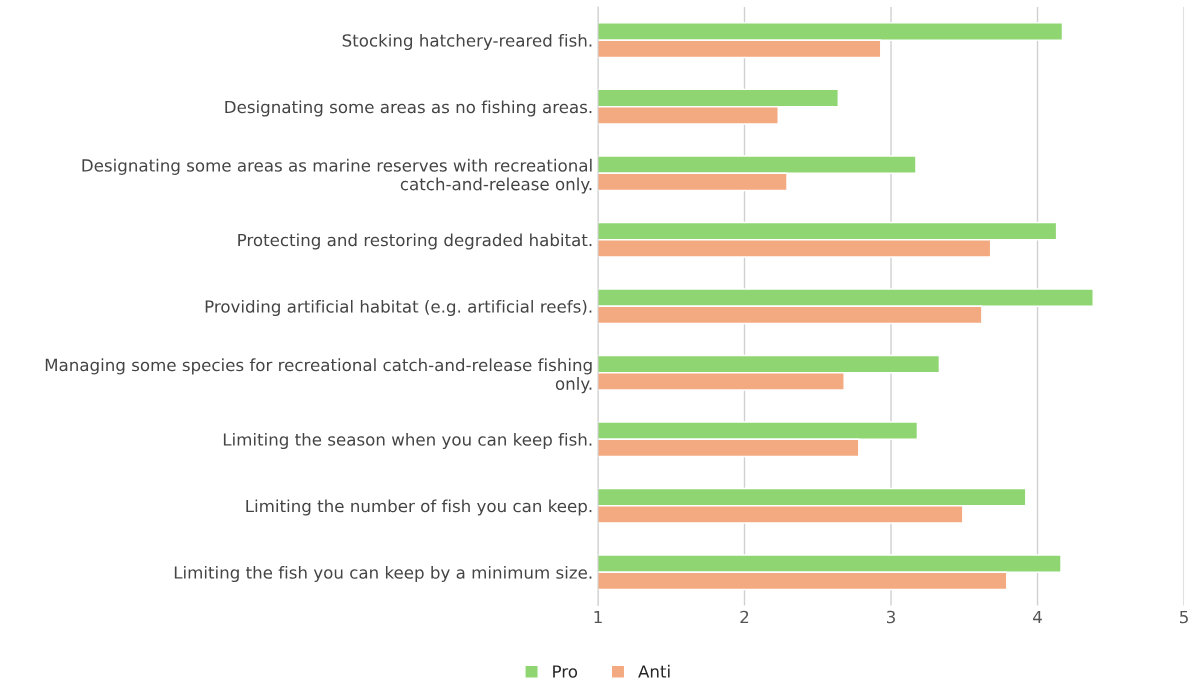 The image size is (1196, 696). I want to click on x-tick-label: 2, so click(744, 617).